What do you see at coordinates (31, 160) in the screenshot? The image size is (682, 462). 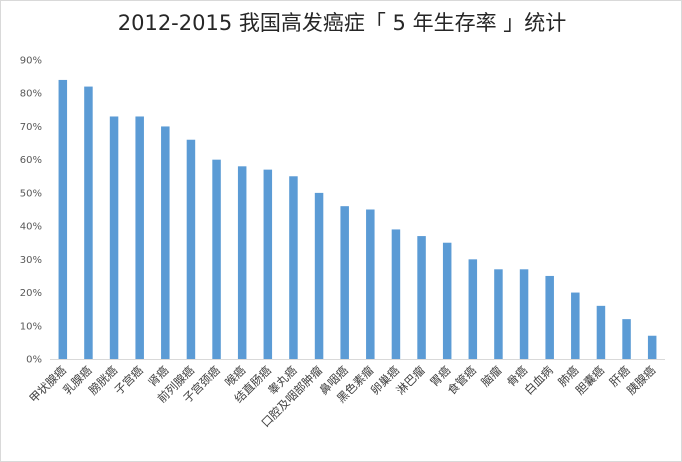 I see `y-tick-label: 60%` at bounding box center [31, 160].